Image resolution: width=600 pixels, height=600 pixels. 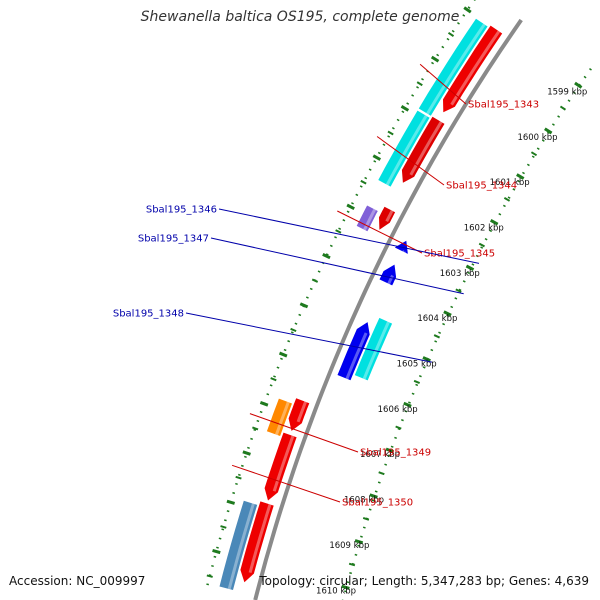 I want to click on gene-label: Sbal195_1344, so click(x=481, y=186).